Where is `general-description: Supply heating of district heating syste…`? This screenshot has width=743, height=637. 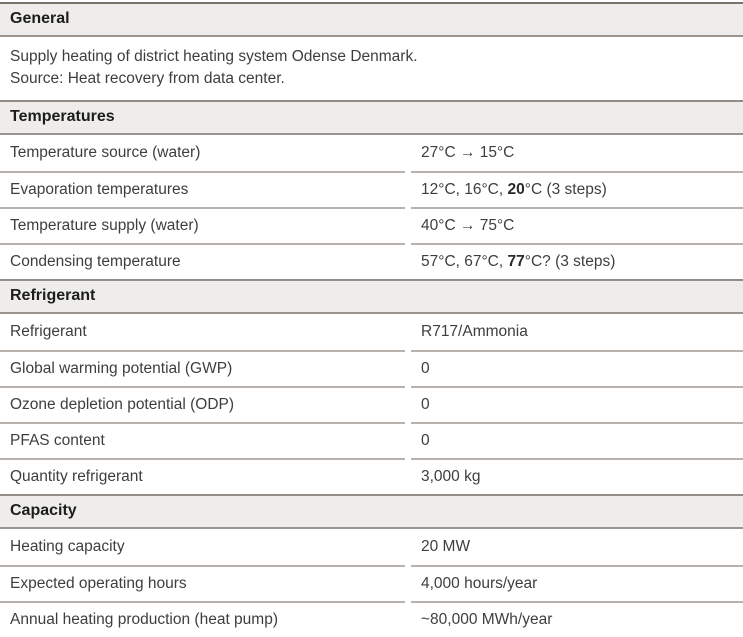 general-description: Supply heating of district heating syste… is located at coordinates (371, 68).